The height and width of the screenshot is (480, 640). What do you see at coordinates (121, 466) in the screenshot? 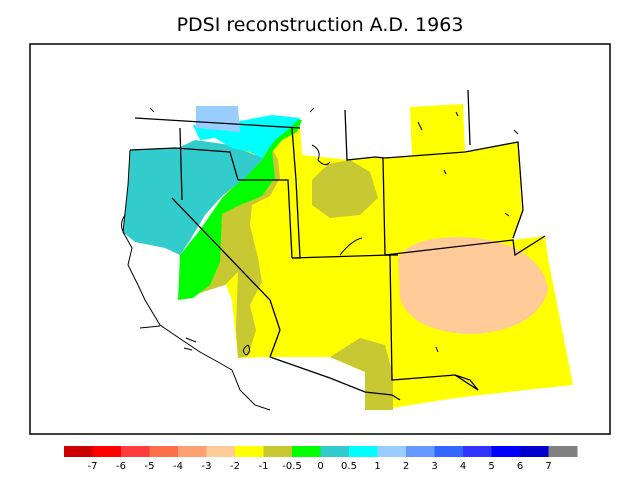
I see `colorbar-tick-label: -6` at bounding box center [121, 466].